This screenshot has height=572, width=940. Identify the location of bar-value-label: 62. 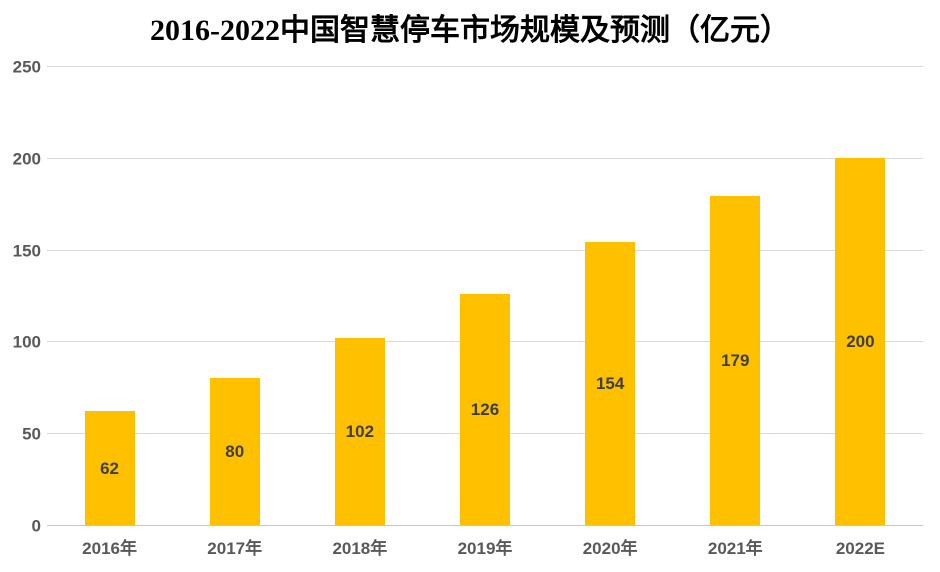
(110, 468).